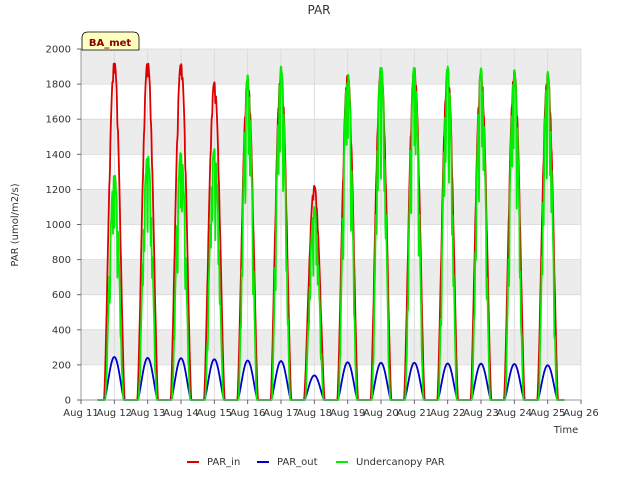  Describe the element at coordinates (180, 413) in the screenshot. I see `x-tick-label: Aug 14` at that location.